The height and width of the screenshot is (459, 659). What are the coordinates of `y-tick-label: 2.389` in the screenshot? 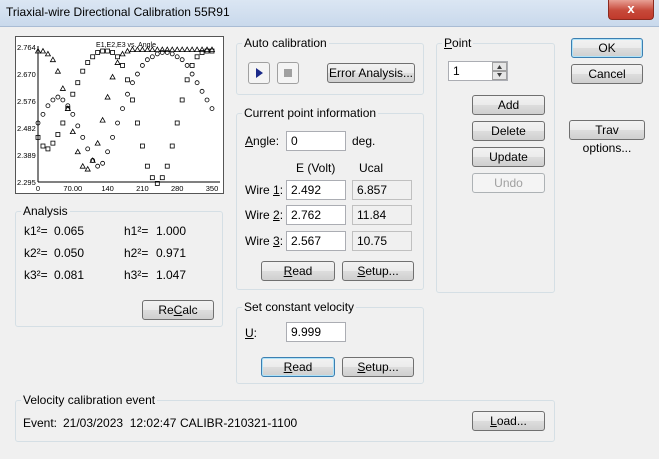 It's located at (26, 155).